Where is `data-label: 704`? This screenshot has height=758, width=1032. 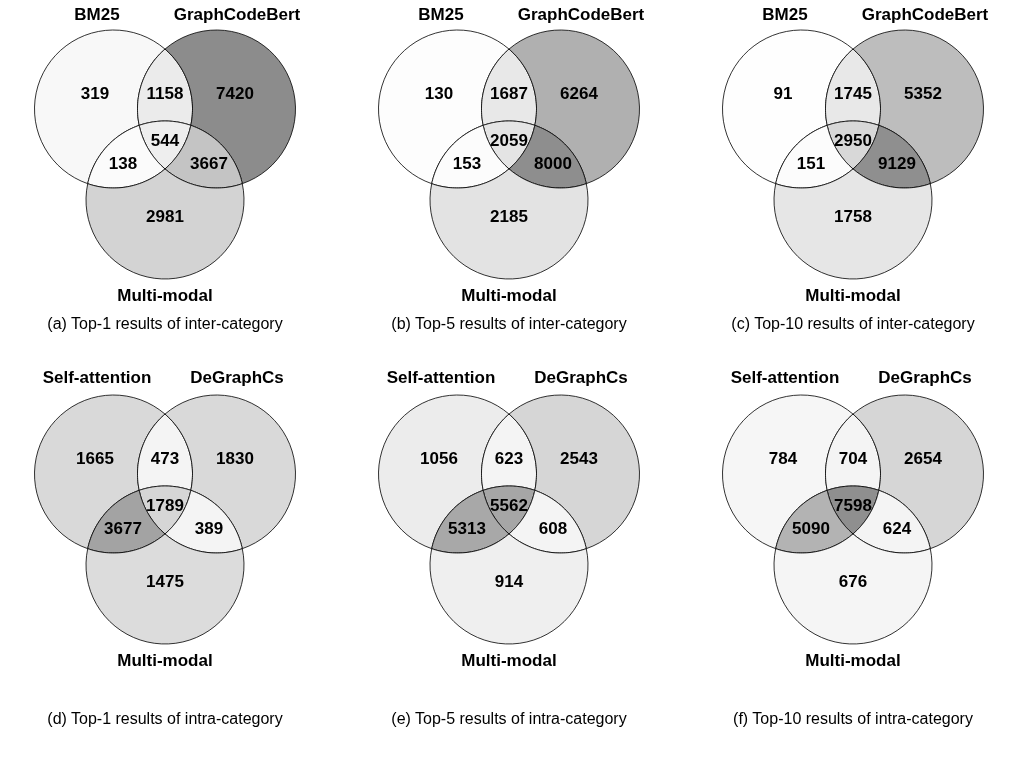 data-label: 704 is located at coordinates (853, 458).